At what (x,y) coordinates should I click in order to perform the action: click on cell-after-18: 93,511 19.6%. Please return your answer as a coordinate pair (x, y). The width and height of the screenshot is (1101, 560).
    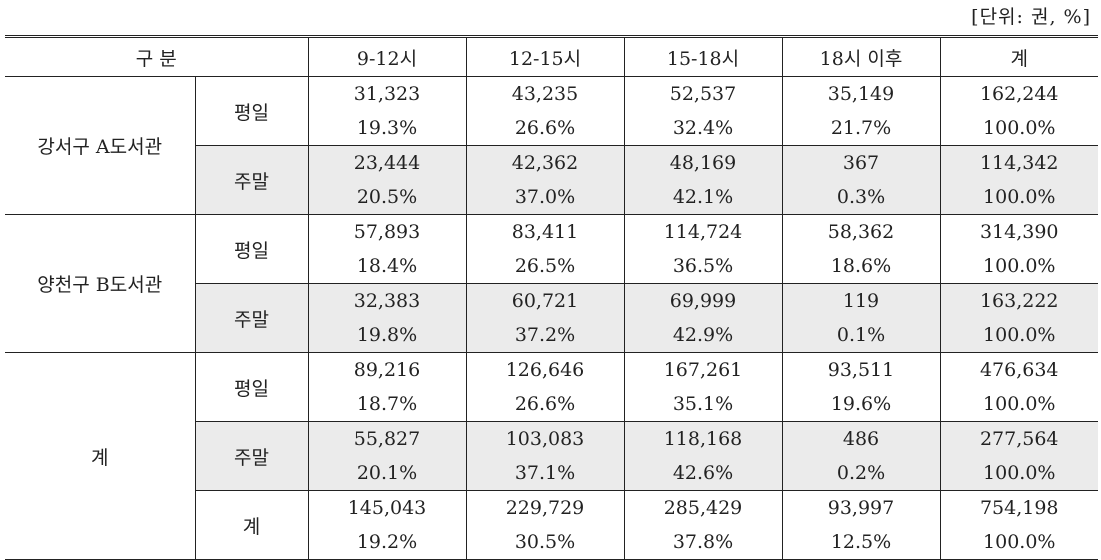
    Looking at the image, I should click on (860, 387).